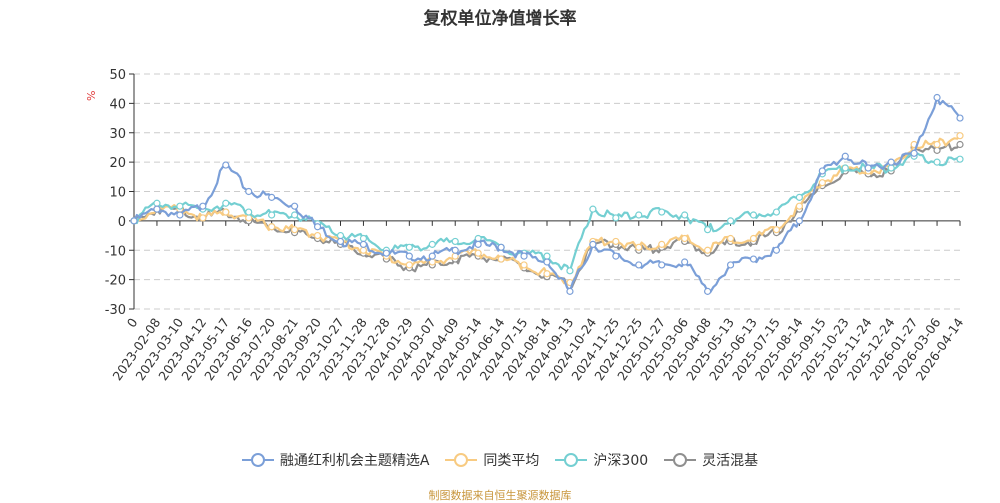 This screenshot has height=503, width=1000. What do you see at coordinates (132, 322) in the screenshot?
I see `x-tick-label: 0` at bounding box center [132, 322].